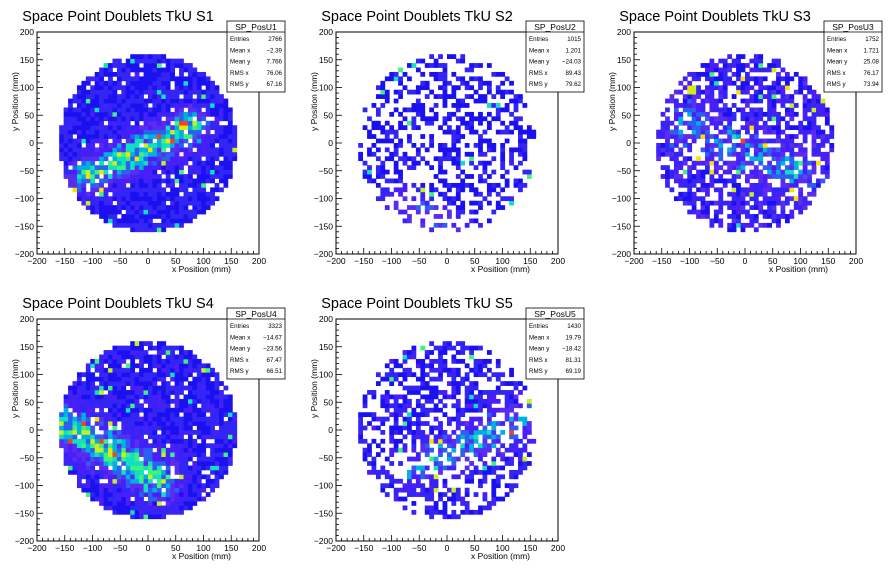  Describe the element at coordinates (176, 548) in the screenshot. I see `x-tick-label: 50` at that location.